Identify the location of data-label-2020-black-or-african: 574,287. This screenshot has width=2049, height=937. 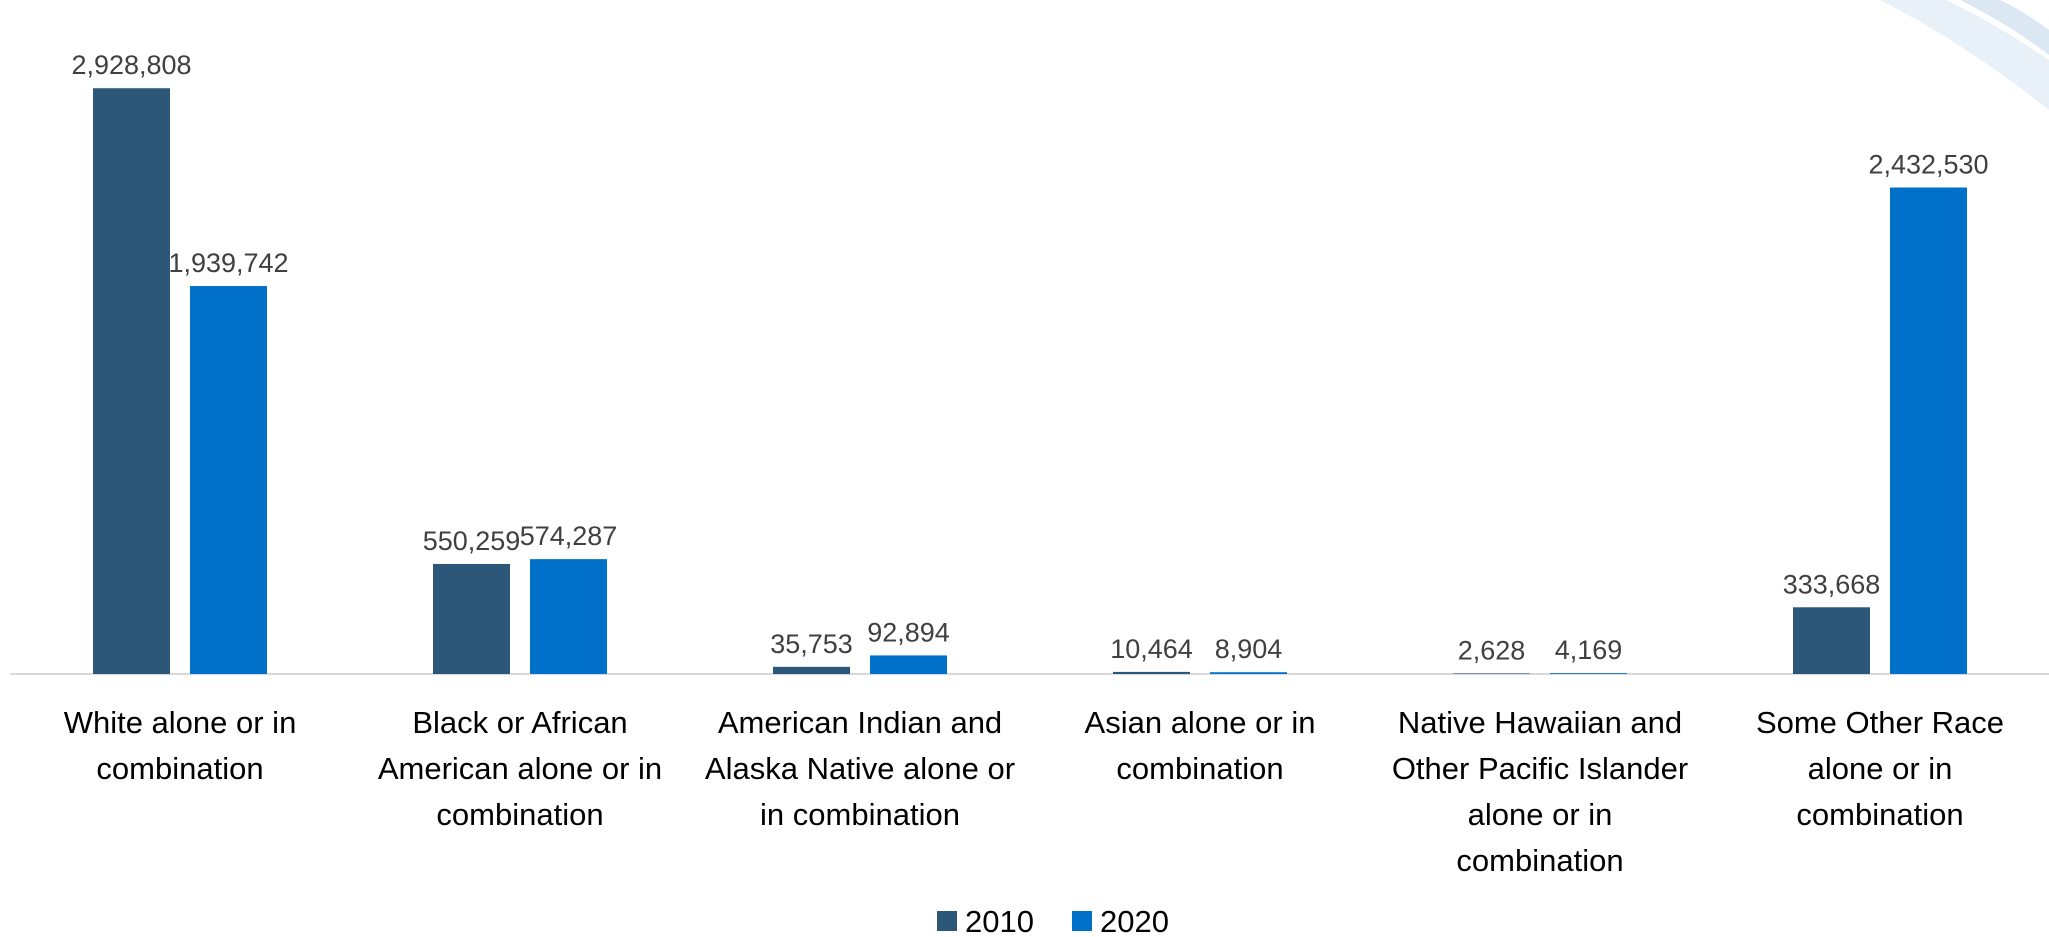
(569, 536).